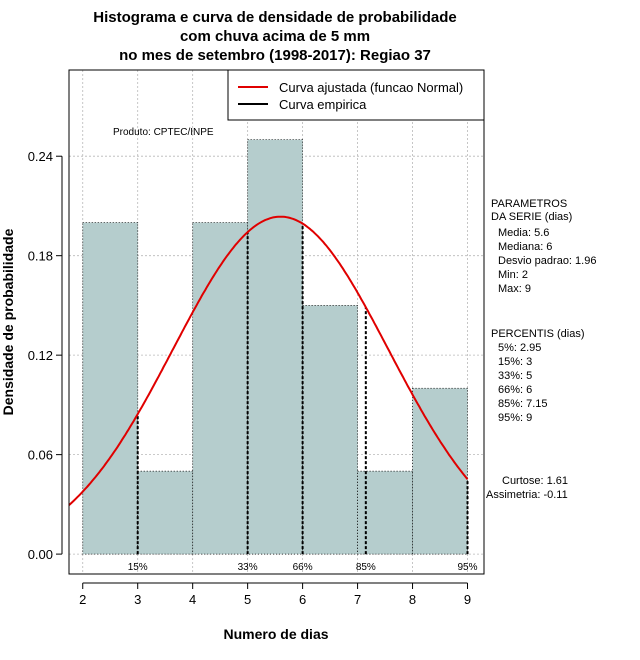 Image resolution: width=640 pixels, height=660 pixels. What do you see at coordinates (525, 247) in the screenshot?
I see `param-mediana: Mediana: 6` at bounding box center [525, 247].